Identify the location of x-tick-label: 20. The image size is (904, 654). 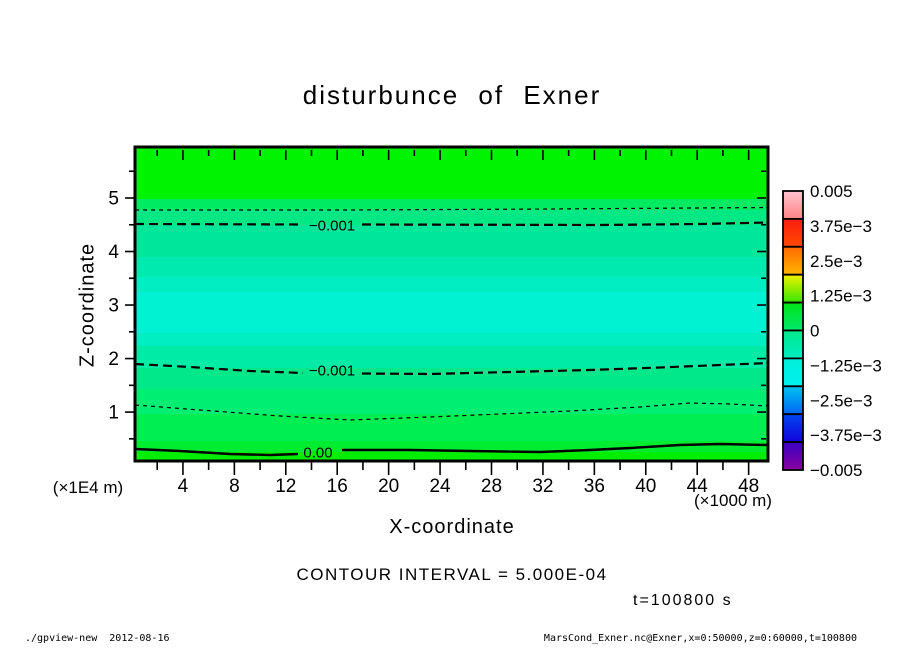
(388, 486).